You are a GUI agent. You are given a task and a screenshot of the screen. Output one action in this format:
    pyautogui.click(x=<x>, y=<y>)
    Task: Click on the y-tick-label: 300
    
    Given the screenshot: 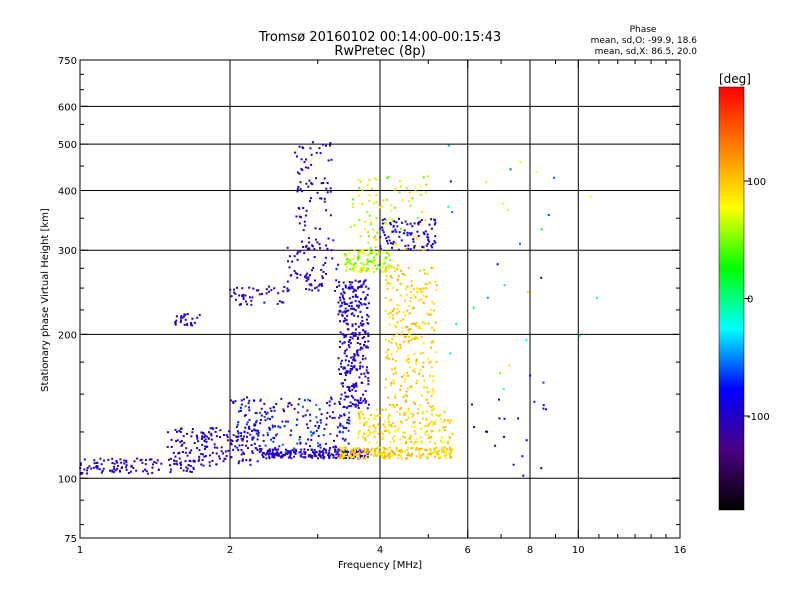 What is the action you would take?
    pyautogui.click(x=67, y=251)
    